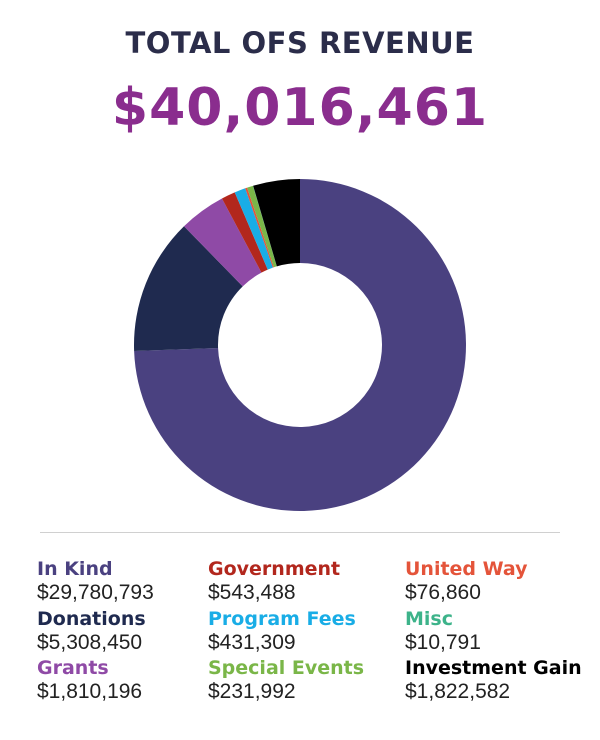  I want to click on legend-value: $231,992, so click(252, 691).